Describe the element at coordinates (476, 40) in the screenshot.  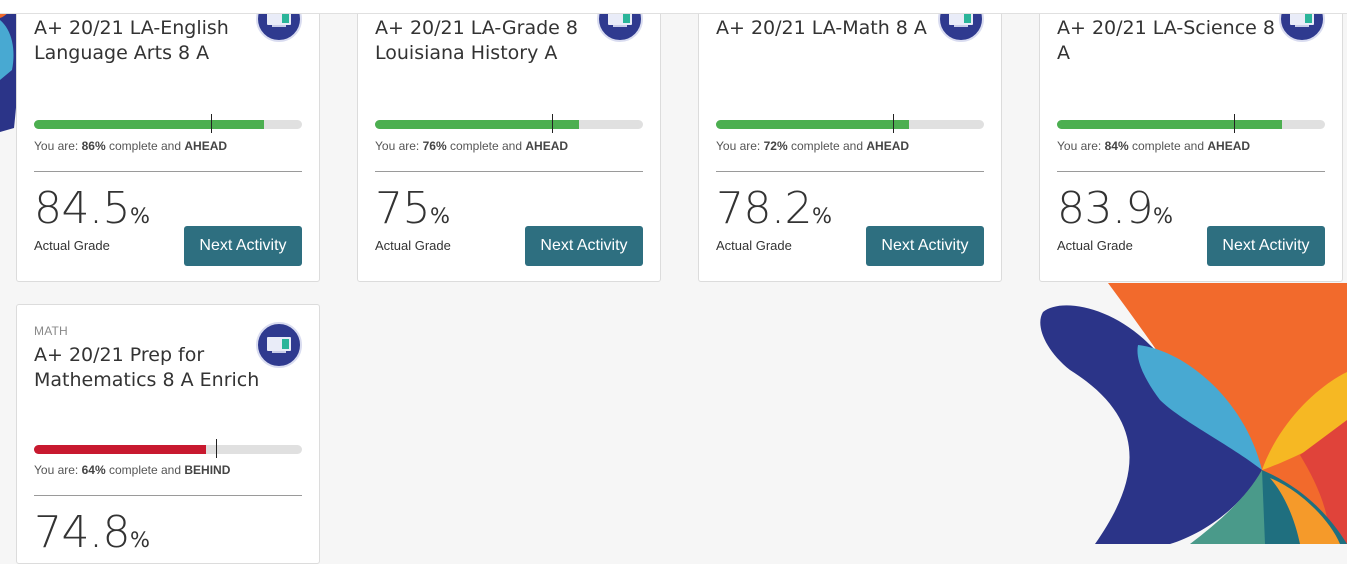
I see `course-title: A+ 20/21 LA-Grade 8 Louisiana History A` at that location.